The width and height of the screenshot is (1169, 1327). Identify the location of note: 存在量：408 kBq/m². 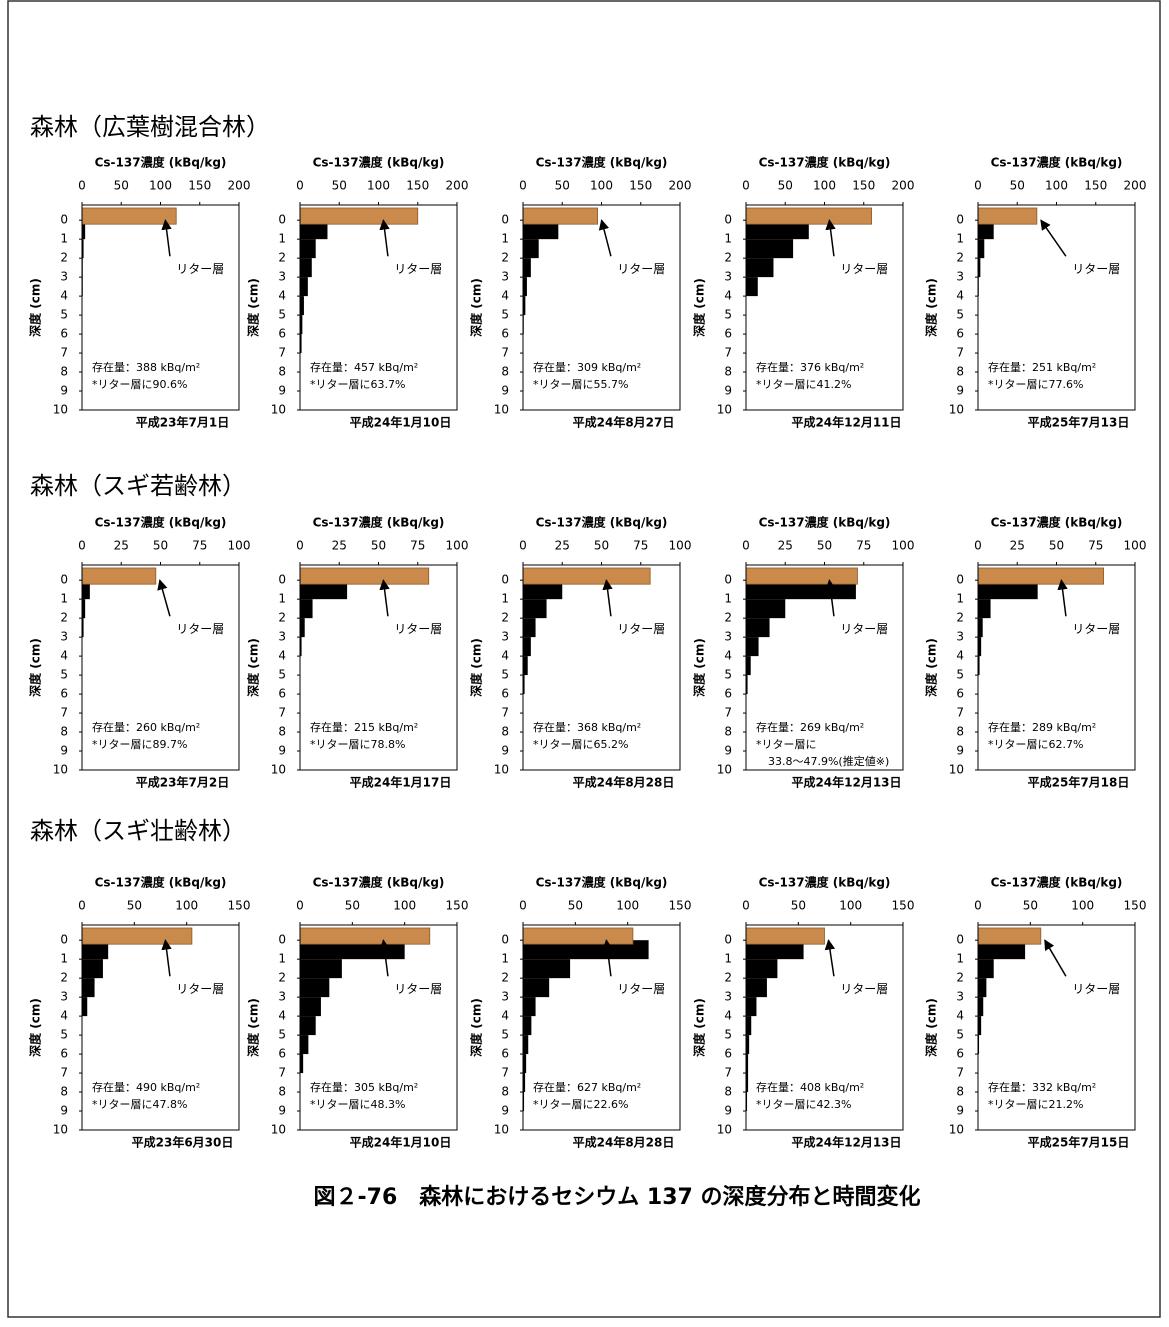
(810, 1087).